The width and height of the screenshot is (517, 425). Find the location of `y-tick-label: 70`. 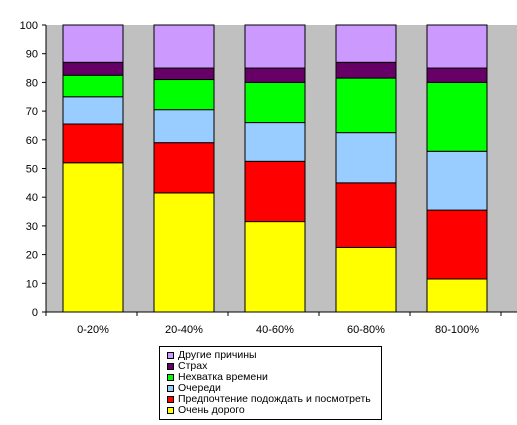

y-tick-label: 70 is located at coordinates (32, 112).